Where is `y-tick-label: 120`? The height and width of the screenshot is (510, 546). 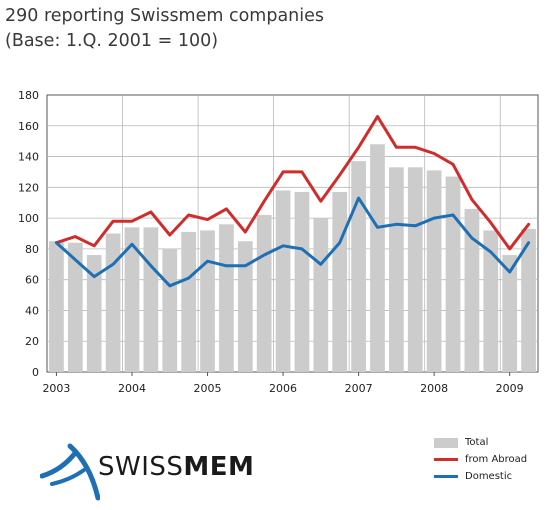
y-tick-label: 120 is located at coordinates (28, 187).